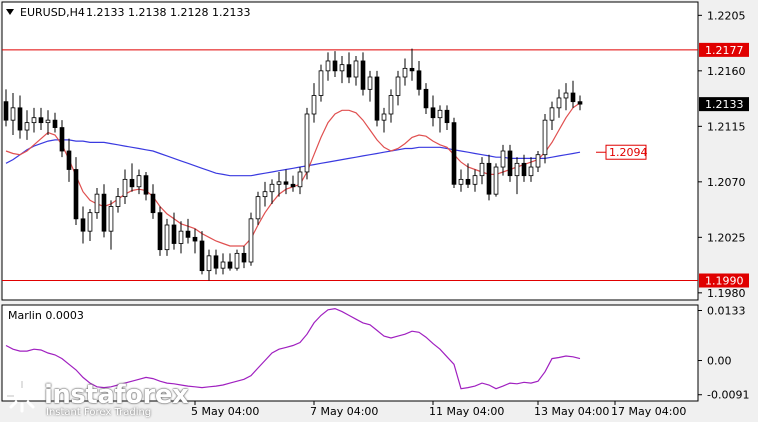 The height and width of the screenshot is (422, 758). Describe the element at coordinates (22, 396) in the screenshot. I see `instaforex-logo-icon` at that location.